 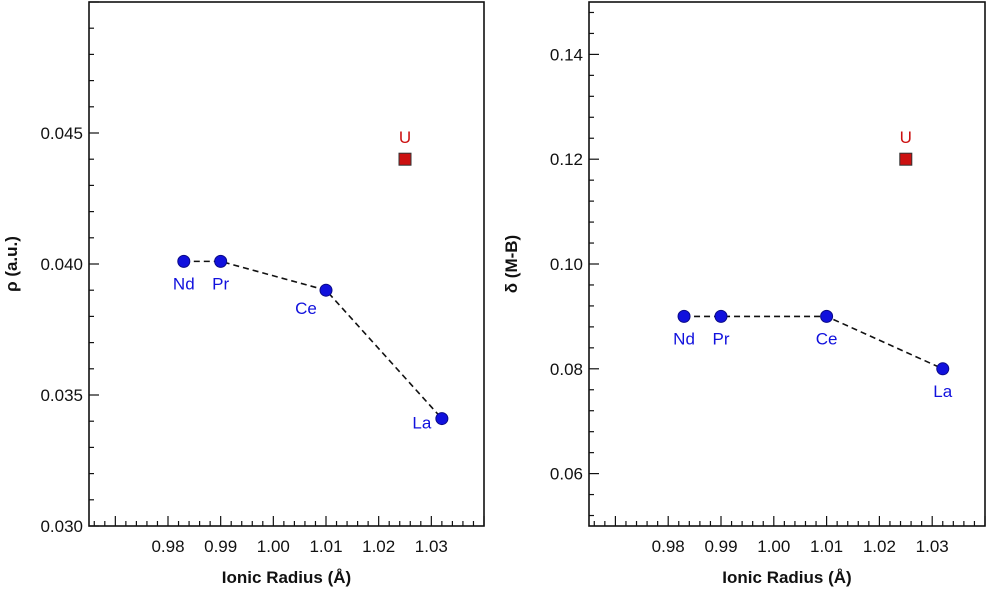 I want to click on y-tick-label: 0.06, so click(x=566, y=474).